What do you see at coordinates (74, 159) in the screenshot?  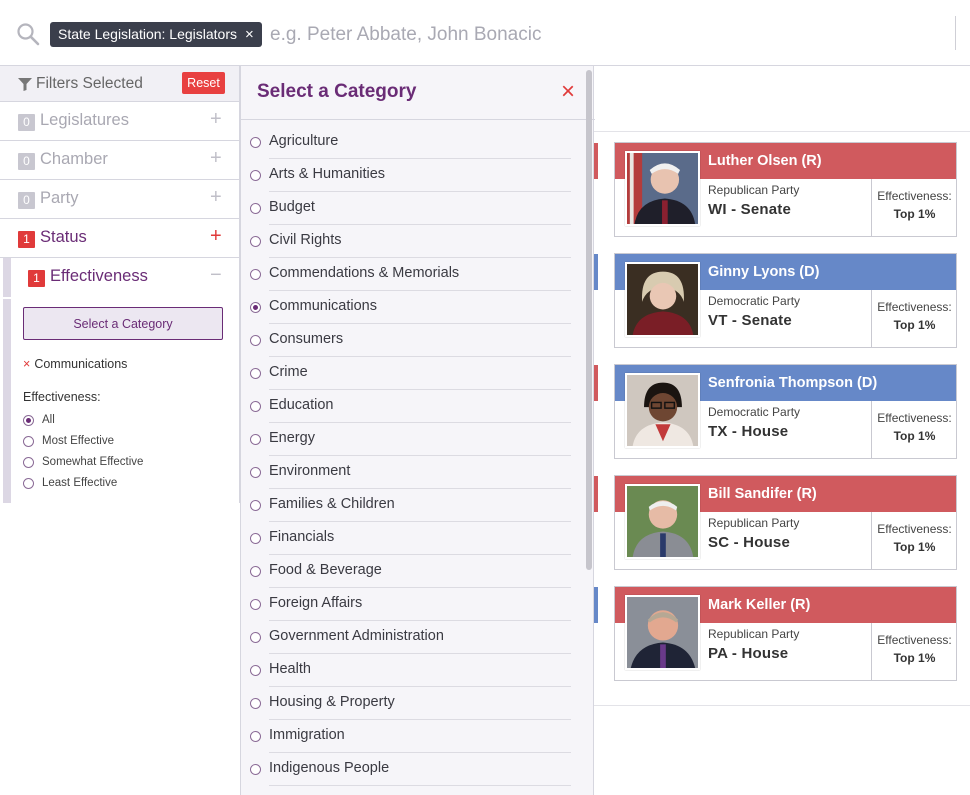 I see `filter-label: Chamber` at bounding box center [74, 159].